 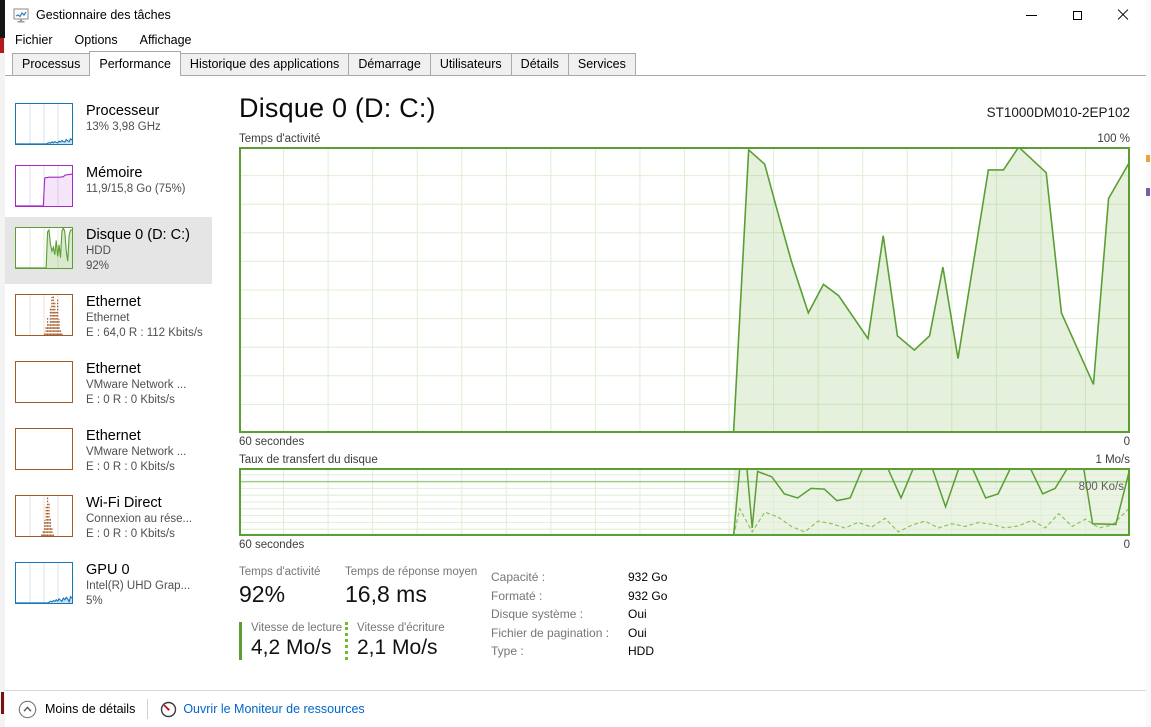 What do you see at coordinates (21, 15) in the screenshot?
I see `app-icon` at bounding box center [21, 15].